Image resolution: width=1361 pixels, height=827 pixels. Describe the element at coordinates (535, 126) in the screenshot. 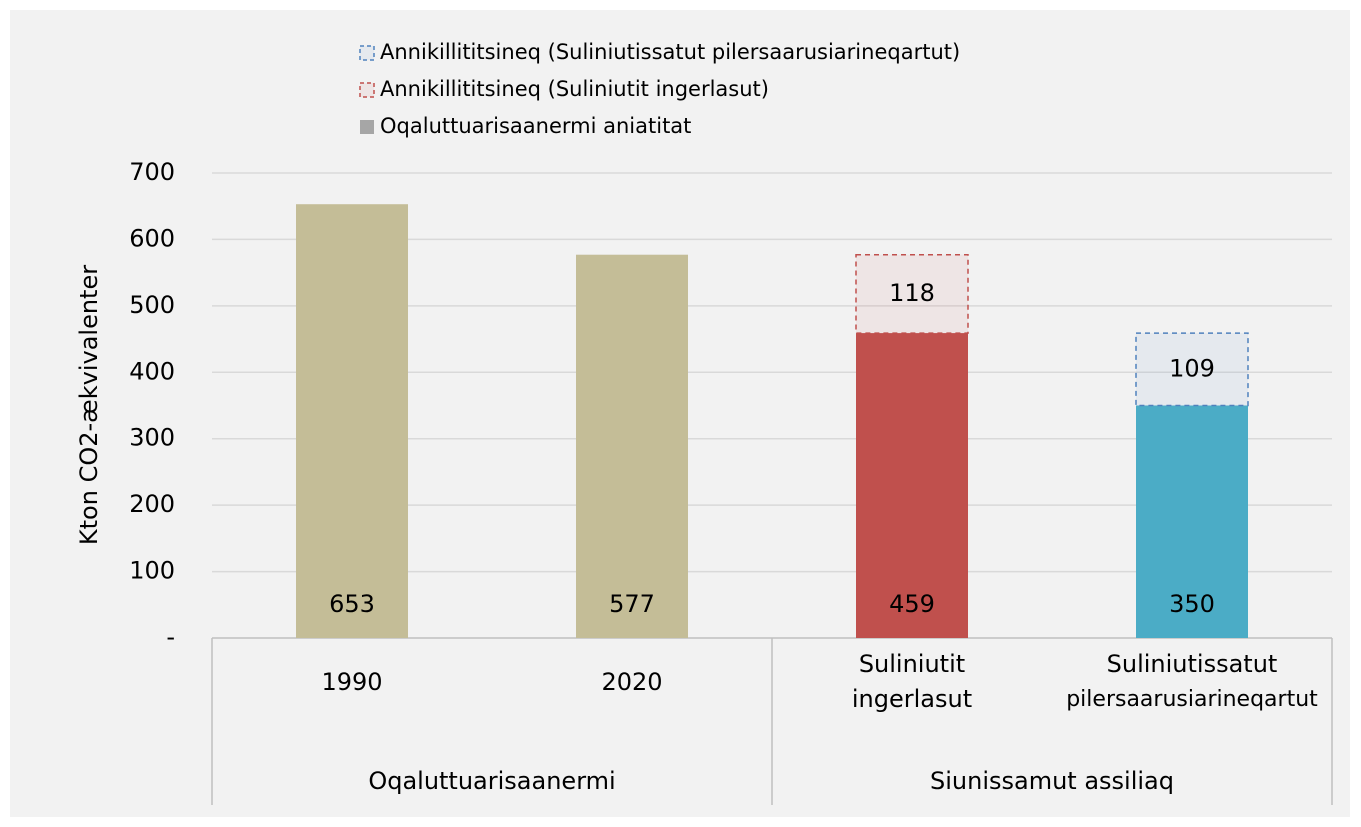

I see `legend-label: Oqaluttuarisaanermi aniatitat` at that location.